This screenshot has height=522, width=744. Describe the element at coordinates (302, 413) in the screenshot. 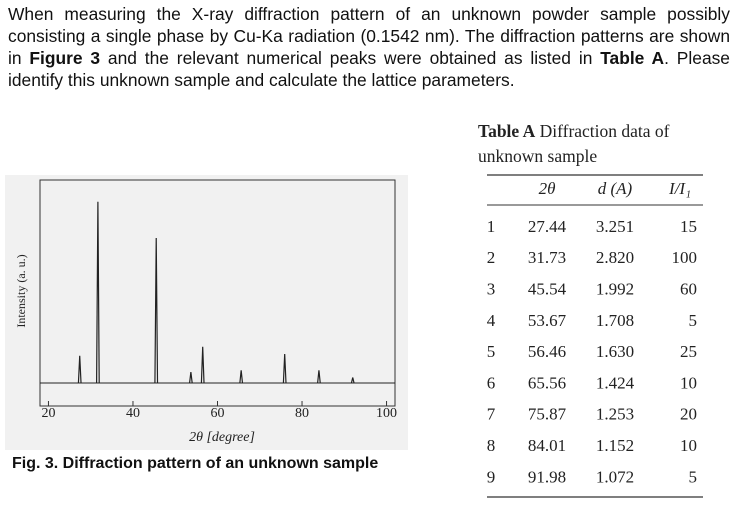

I see `x-tick-label: 80` at that location.